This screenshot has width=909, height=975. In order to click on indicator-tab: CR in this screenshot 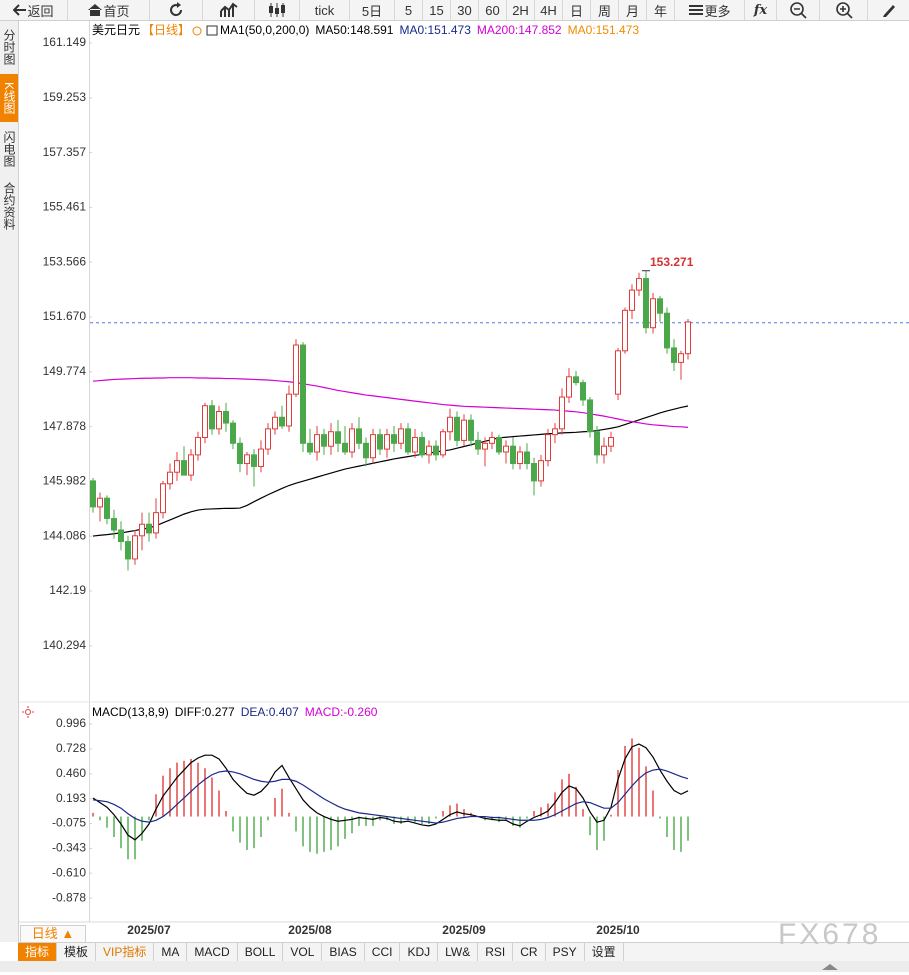, I will do `click(529, 952)`.